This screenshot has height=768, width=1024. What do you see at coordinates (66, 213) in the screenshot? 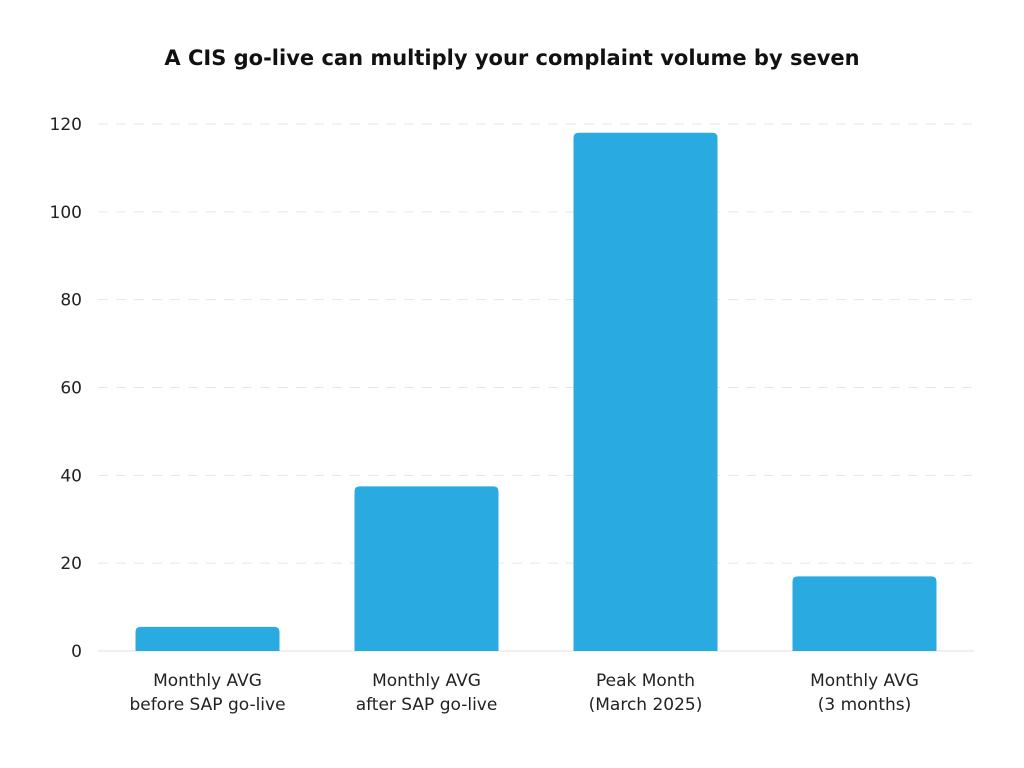
I see `y-tick-label-100: 100` at bounding box center [66, 213].